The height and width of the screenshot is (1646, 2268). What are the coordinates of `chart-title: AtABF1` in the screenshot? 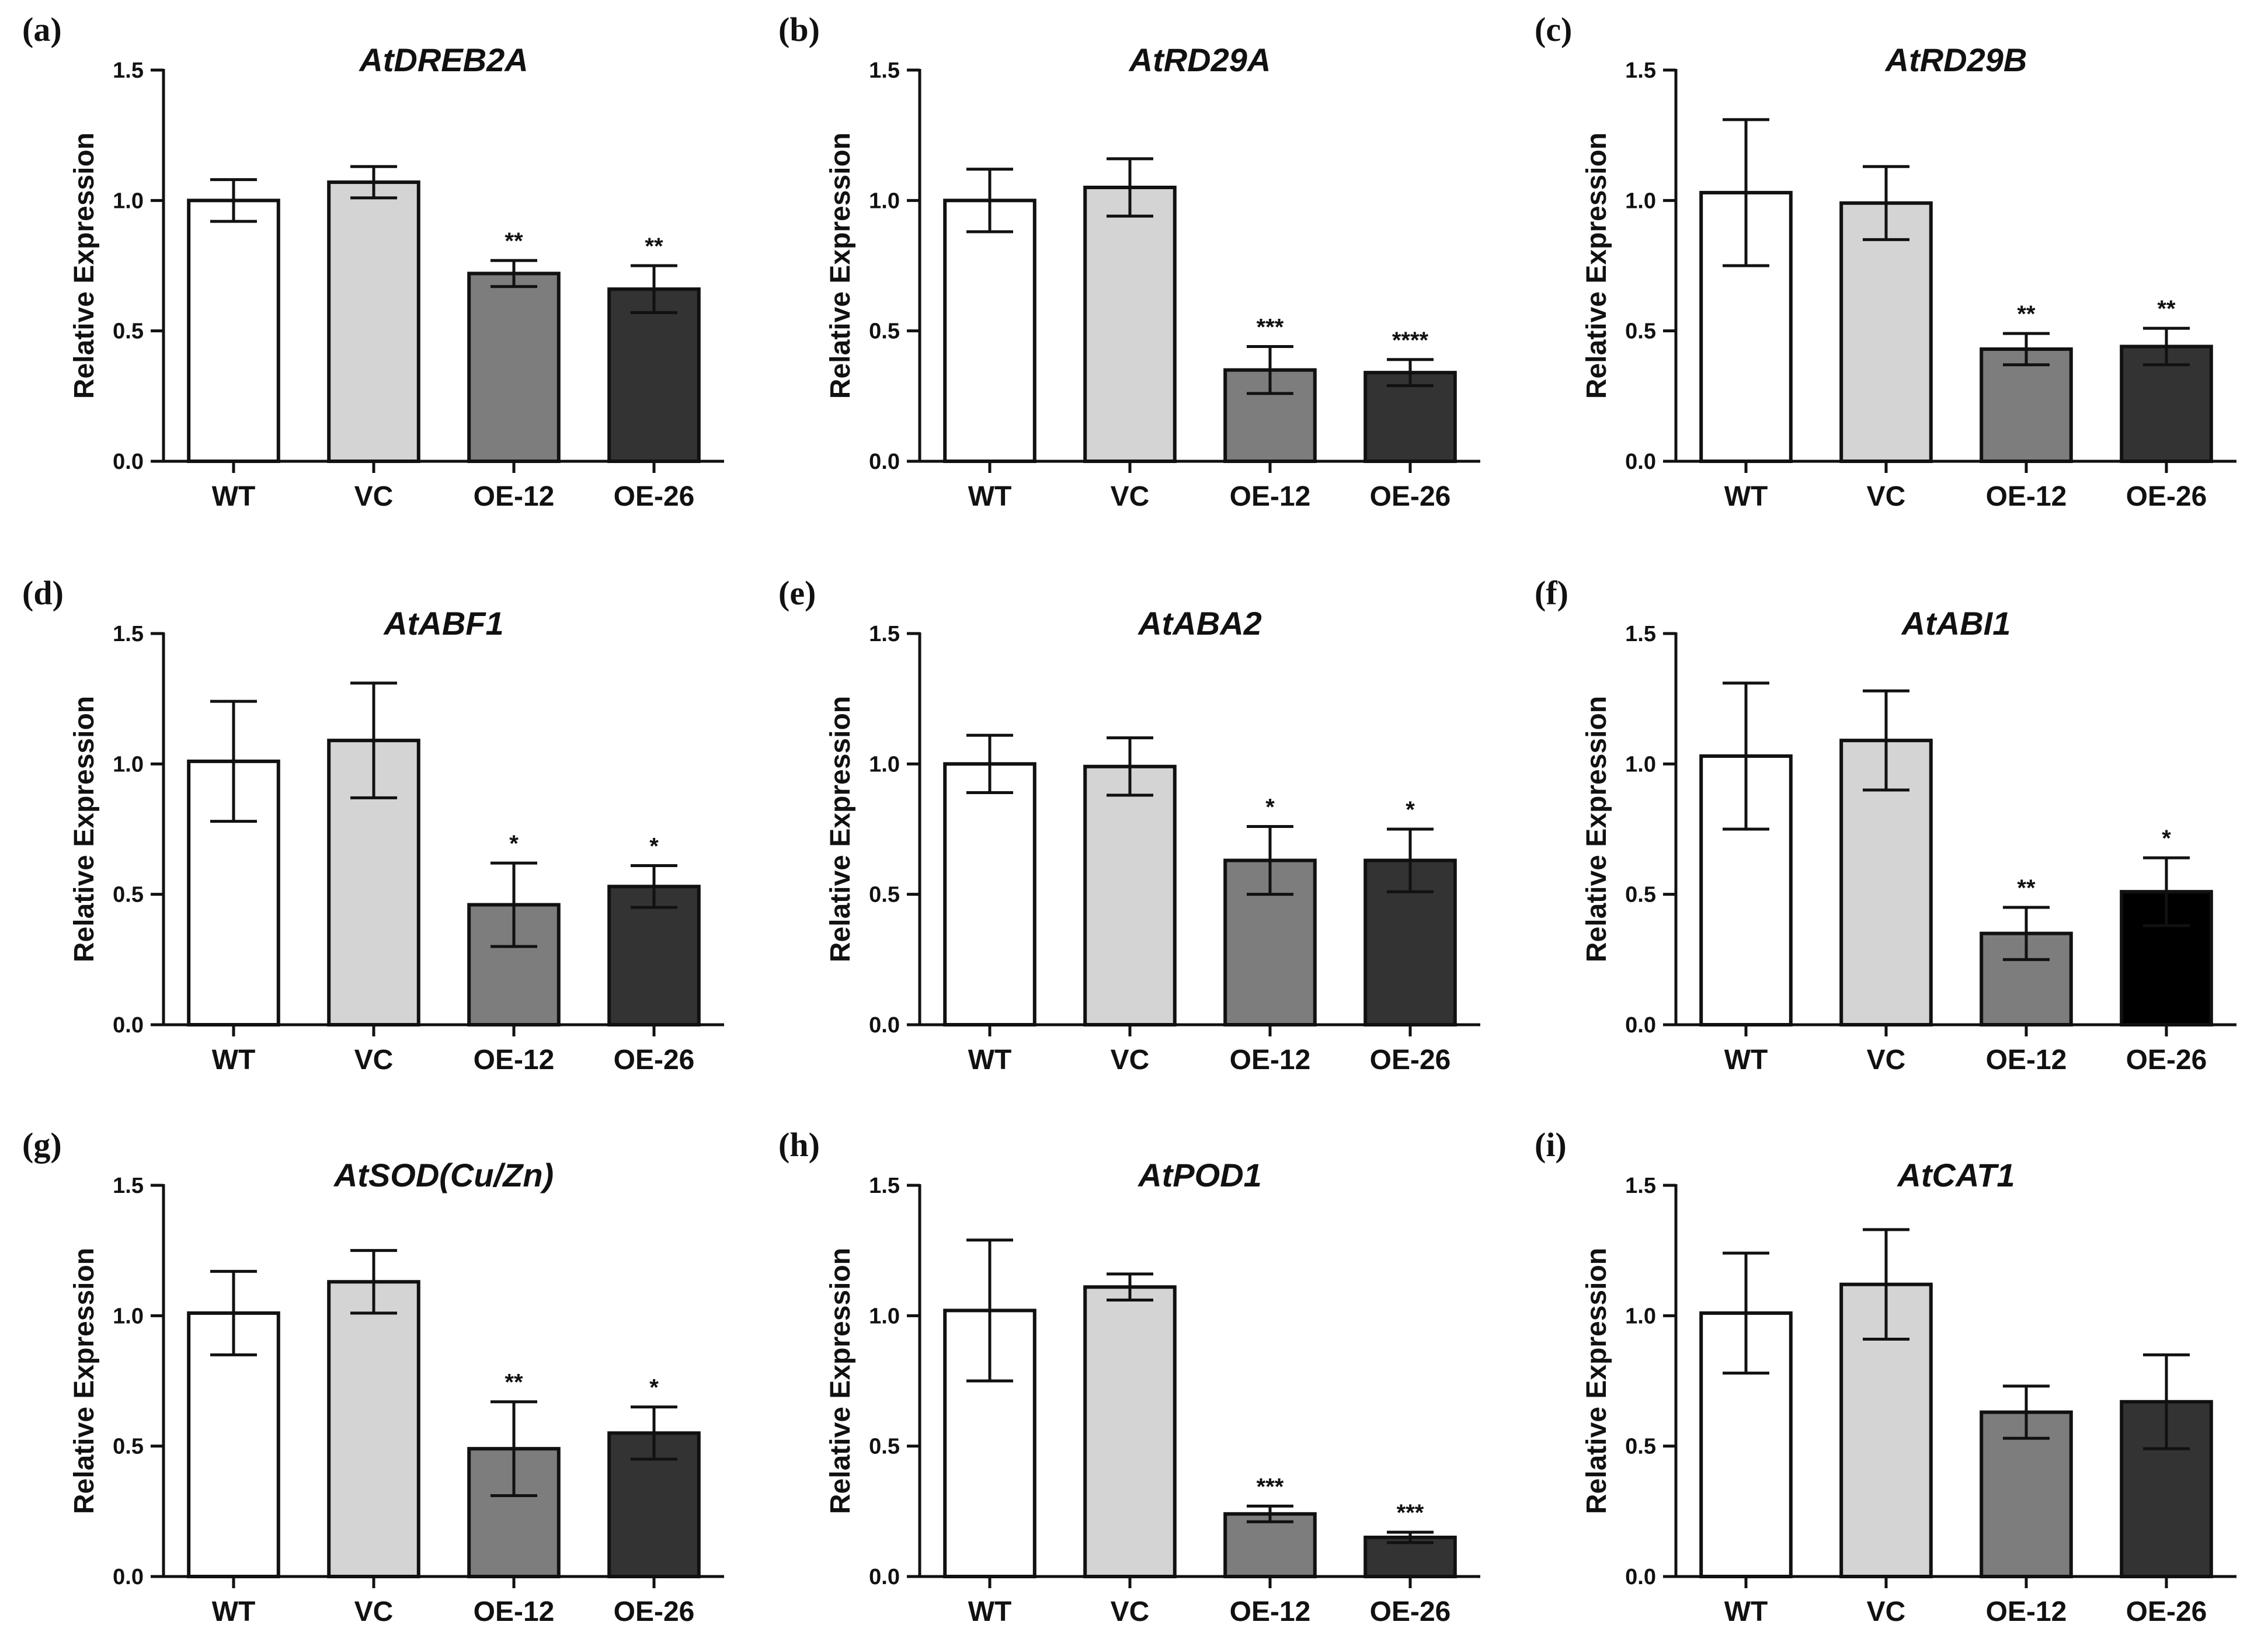 It's located at (442, 623).